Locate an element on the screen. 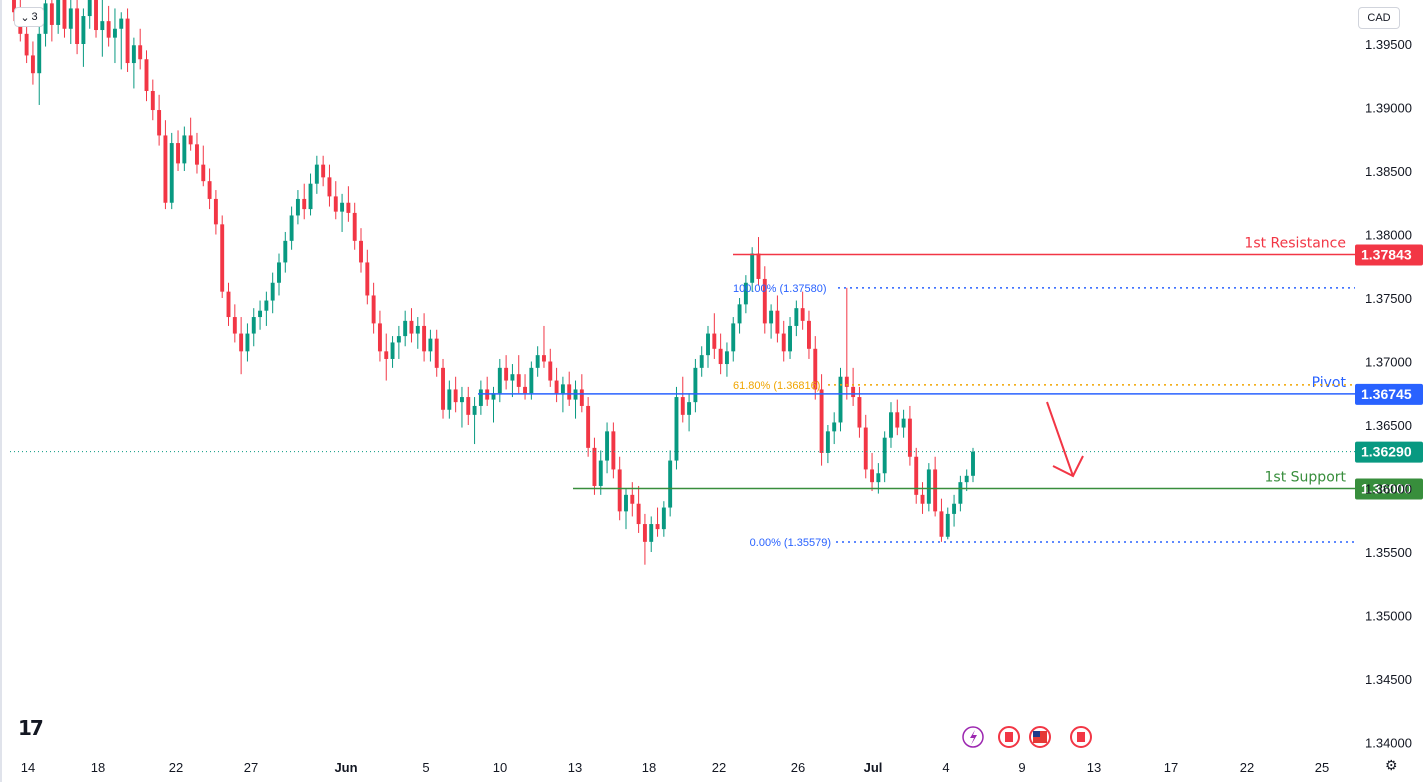 The height and width of the screenshot is (782, 1428). level-badge is located at coordinates (1389, 489).